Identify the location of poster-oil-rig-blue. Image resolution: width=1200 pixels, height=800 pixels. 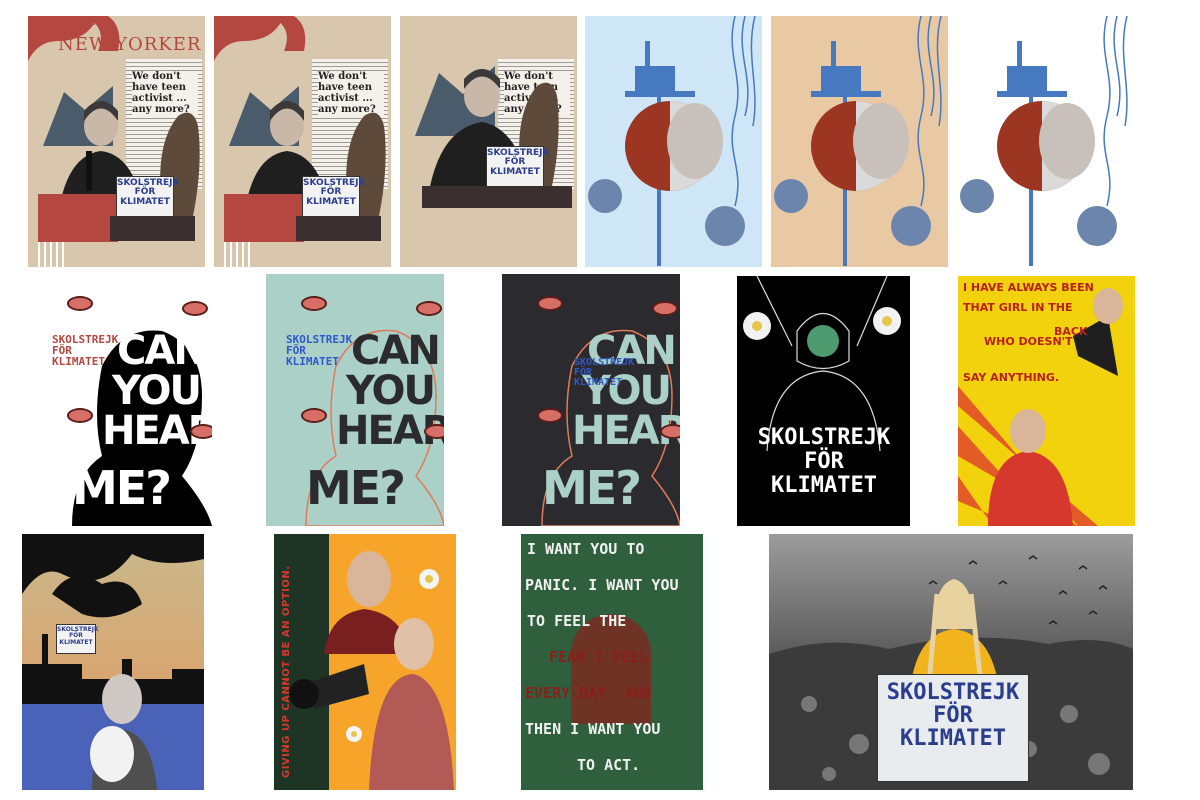
(673, 141).